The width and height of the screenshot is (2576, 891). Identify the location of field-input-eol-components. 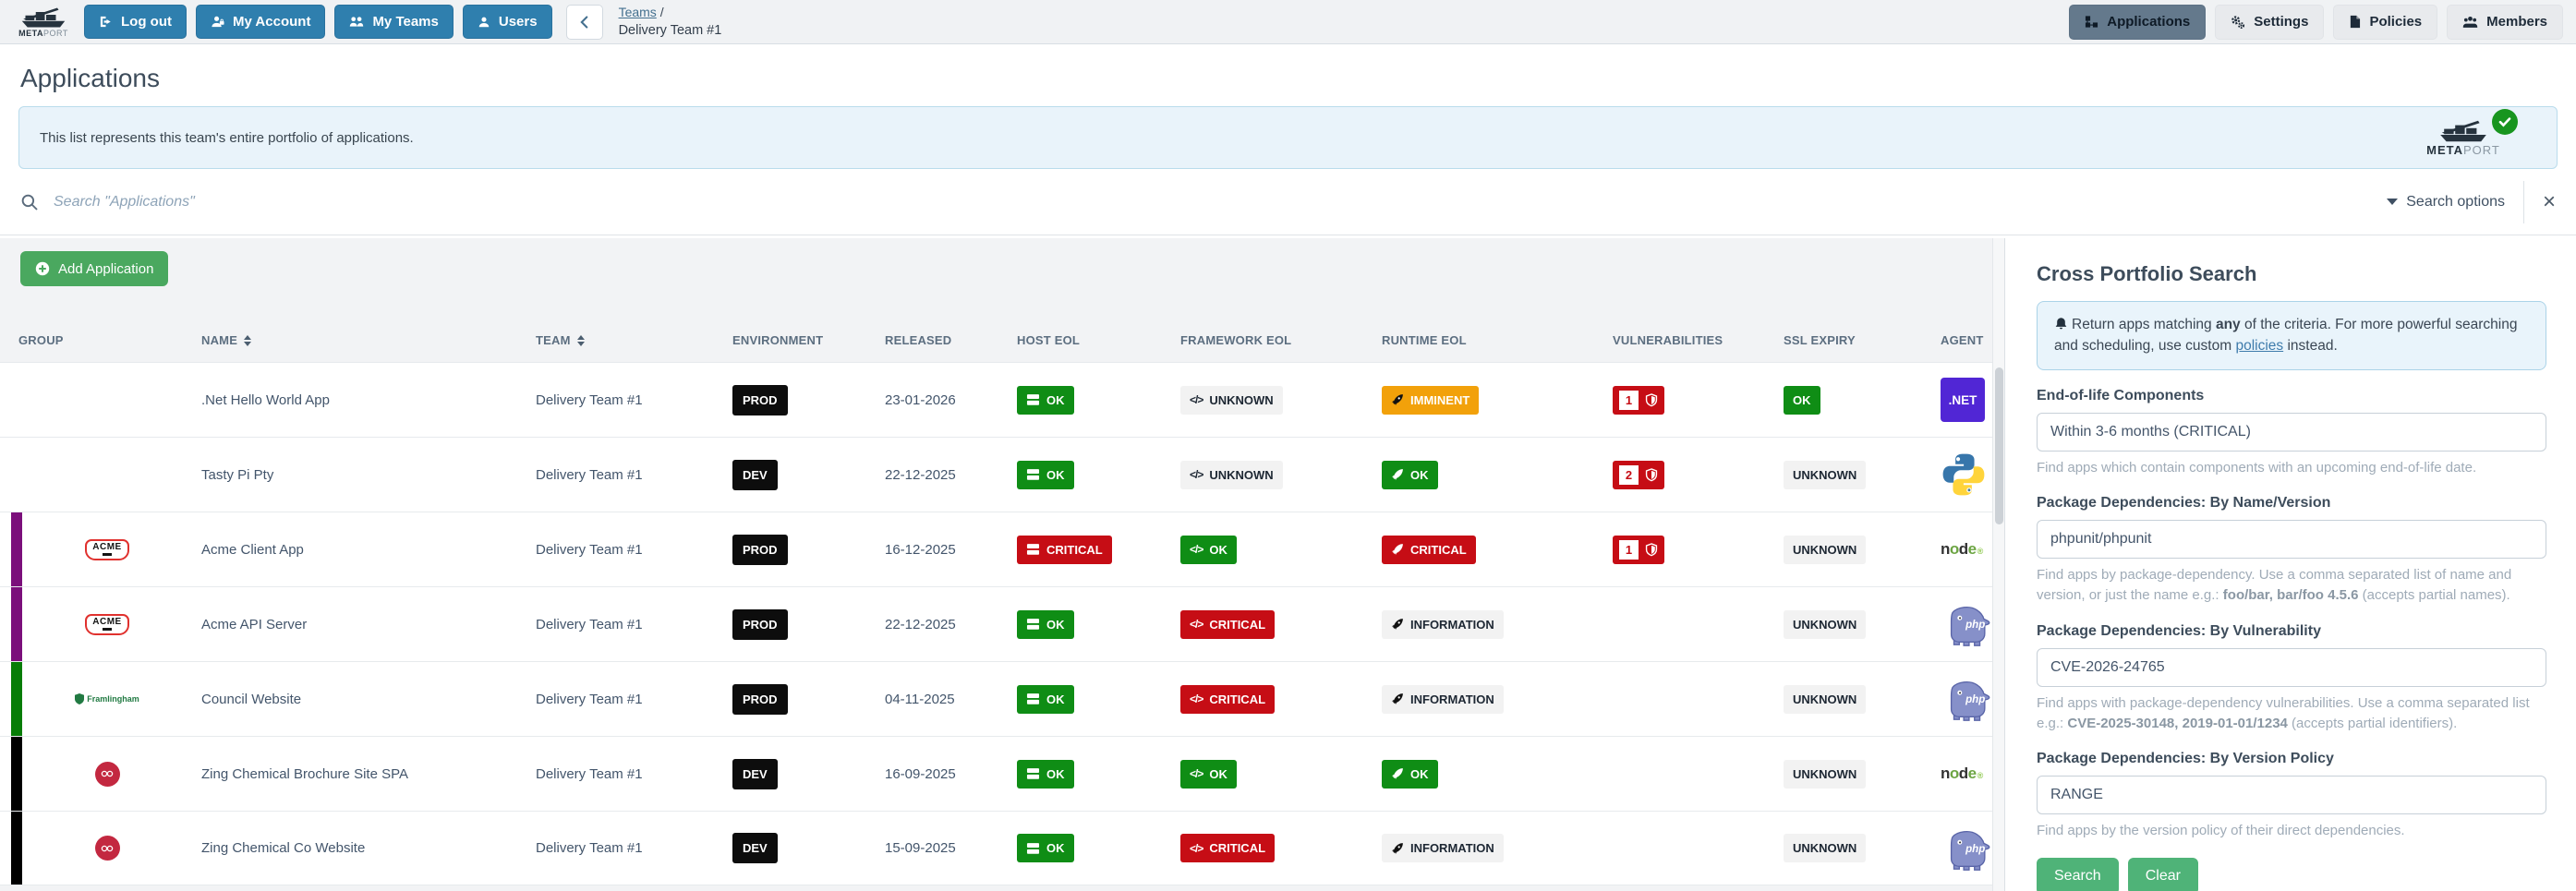
(2291, 432).